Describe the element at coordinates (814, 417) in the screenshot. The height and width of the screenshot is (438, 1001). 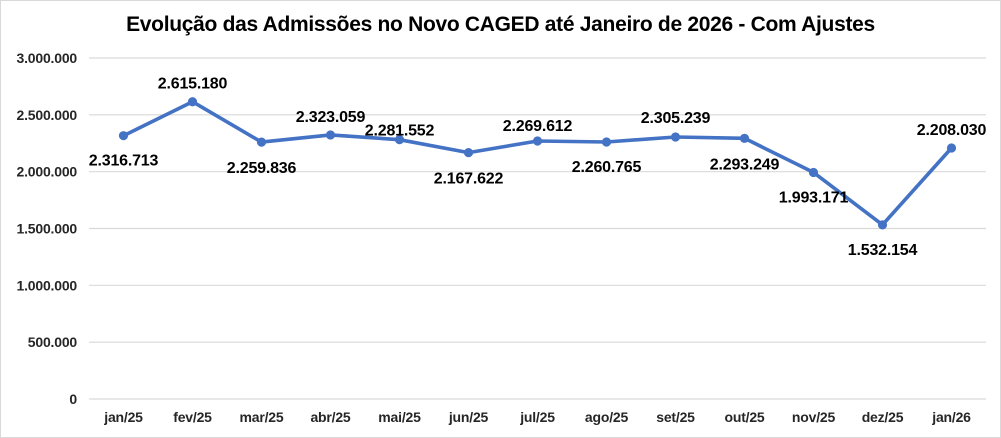
I see `x-tick-label: nov/25` at that location.